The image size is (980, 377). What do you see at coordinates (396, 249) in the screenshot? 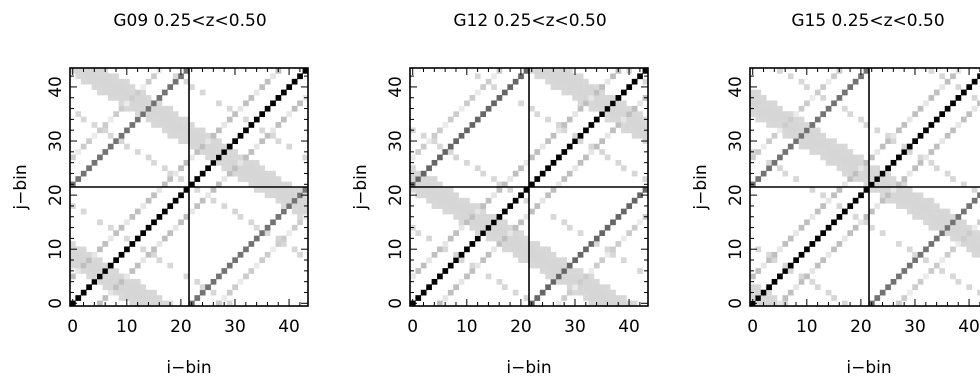
I see `y-tick-label: 10` at bounding box center [396, 249].